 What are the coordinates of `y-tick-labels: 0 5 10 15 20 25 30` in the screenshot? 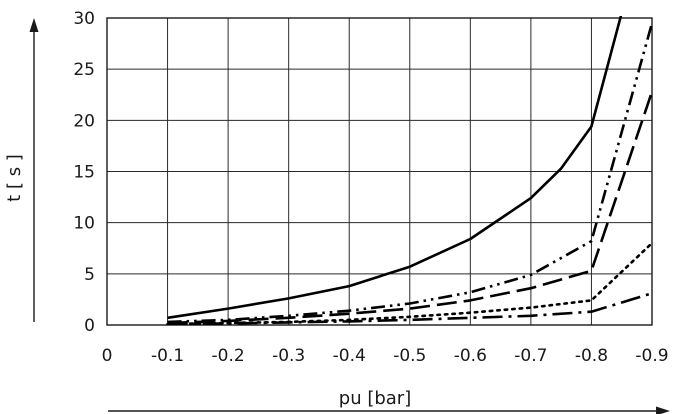 It's located at (84, 172).